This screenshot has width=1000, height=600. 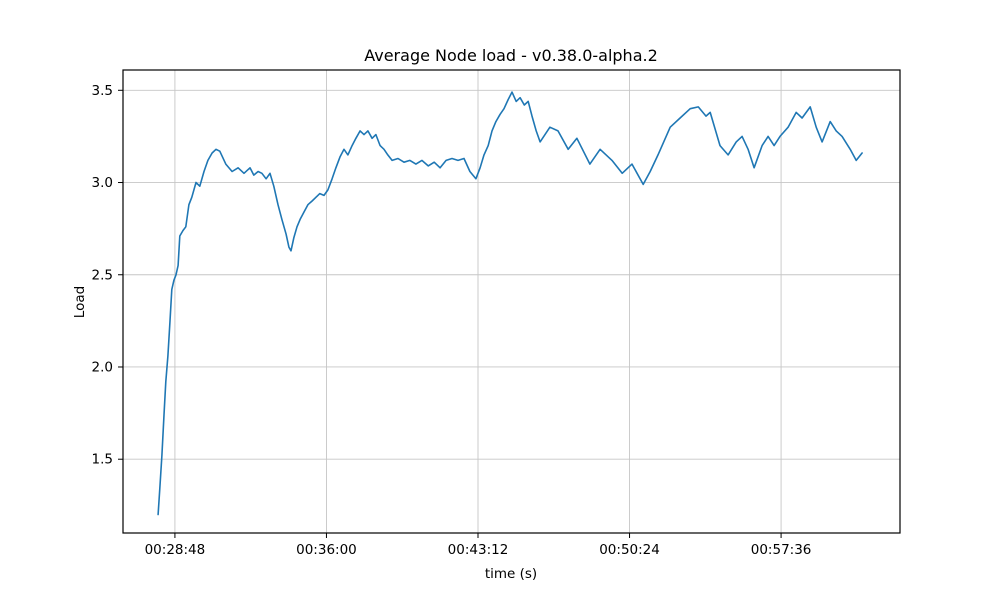 I want to click on x-tick-label: 00:43:12, so click(x=478, y=550).